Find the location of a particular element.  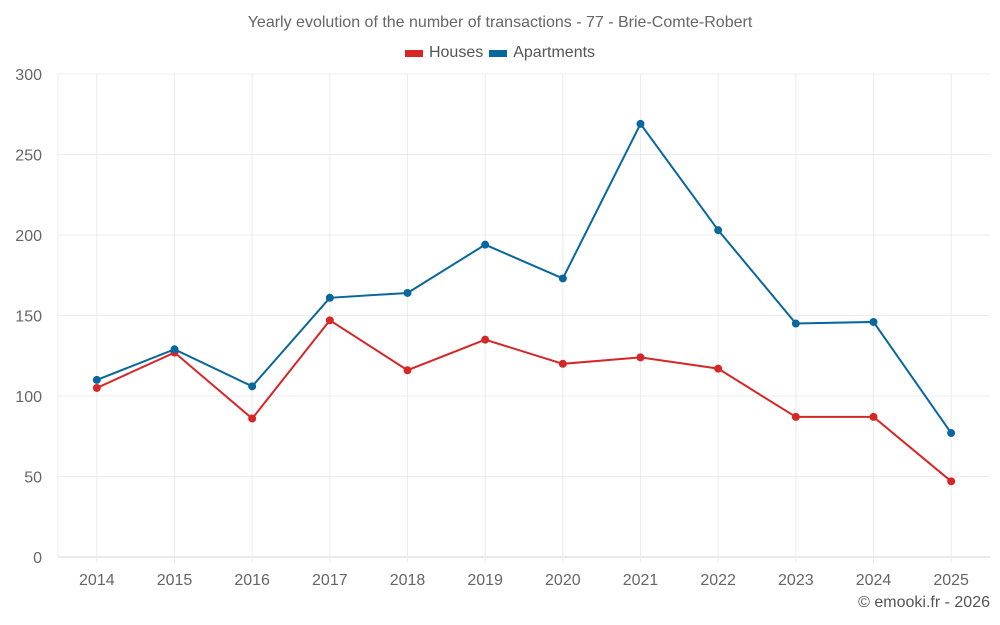

x-tick-label: 2024 is located at coordinates (874, 580).